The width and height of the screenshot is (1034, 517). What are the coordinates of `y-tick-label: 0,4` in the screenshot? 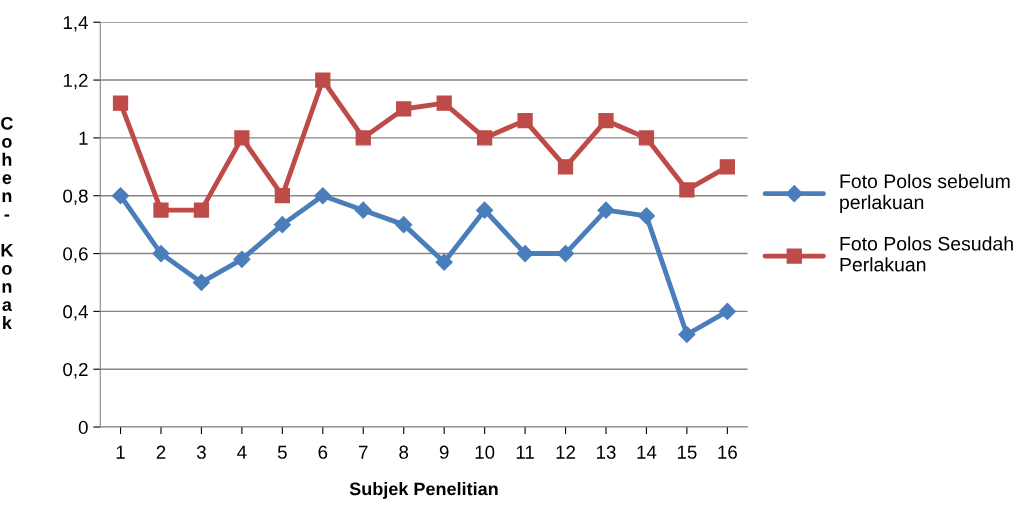 It's located at (75, 313).